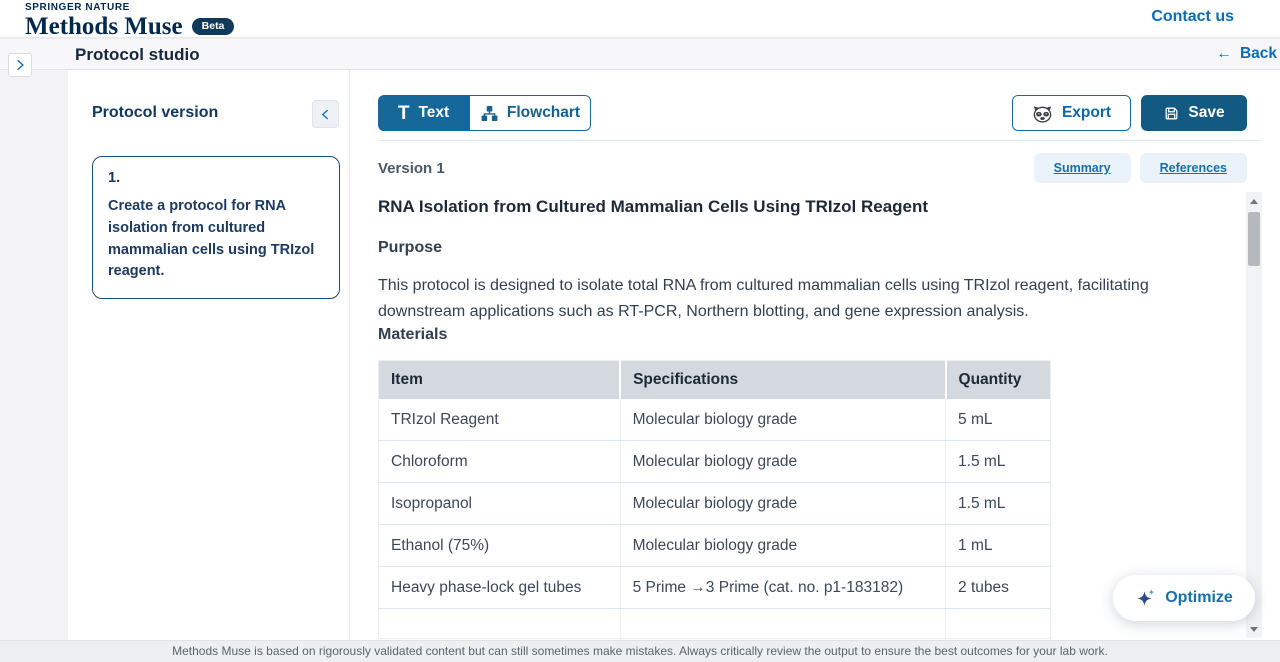  What do you see at coordinates (155, 112) in the screenshot?
I see `protocol-version-title: Protocol version` at bounding box center [155, 112].